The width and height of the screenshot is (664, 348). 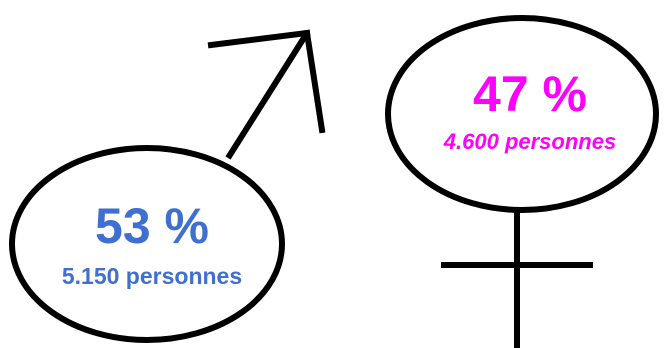 What do you see at coordinates (152, 276) in the screenshot?
I see `male-count: 5.150 personnes` at bounding box center [152, 276].